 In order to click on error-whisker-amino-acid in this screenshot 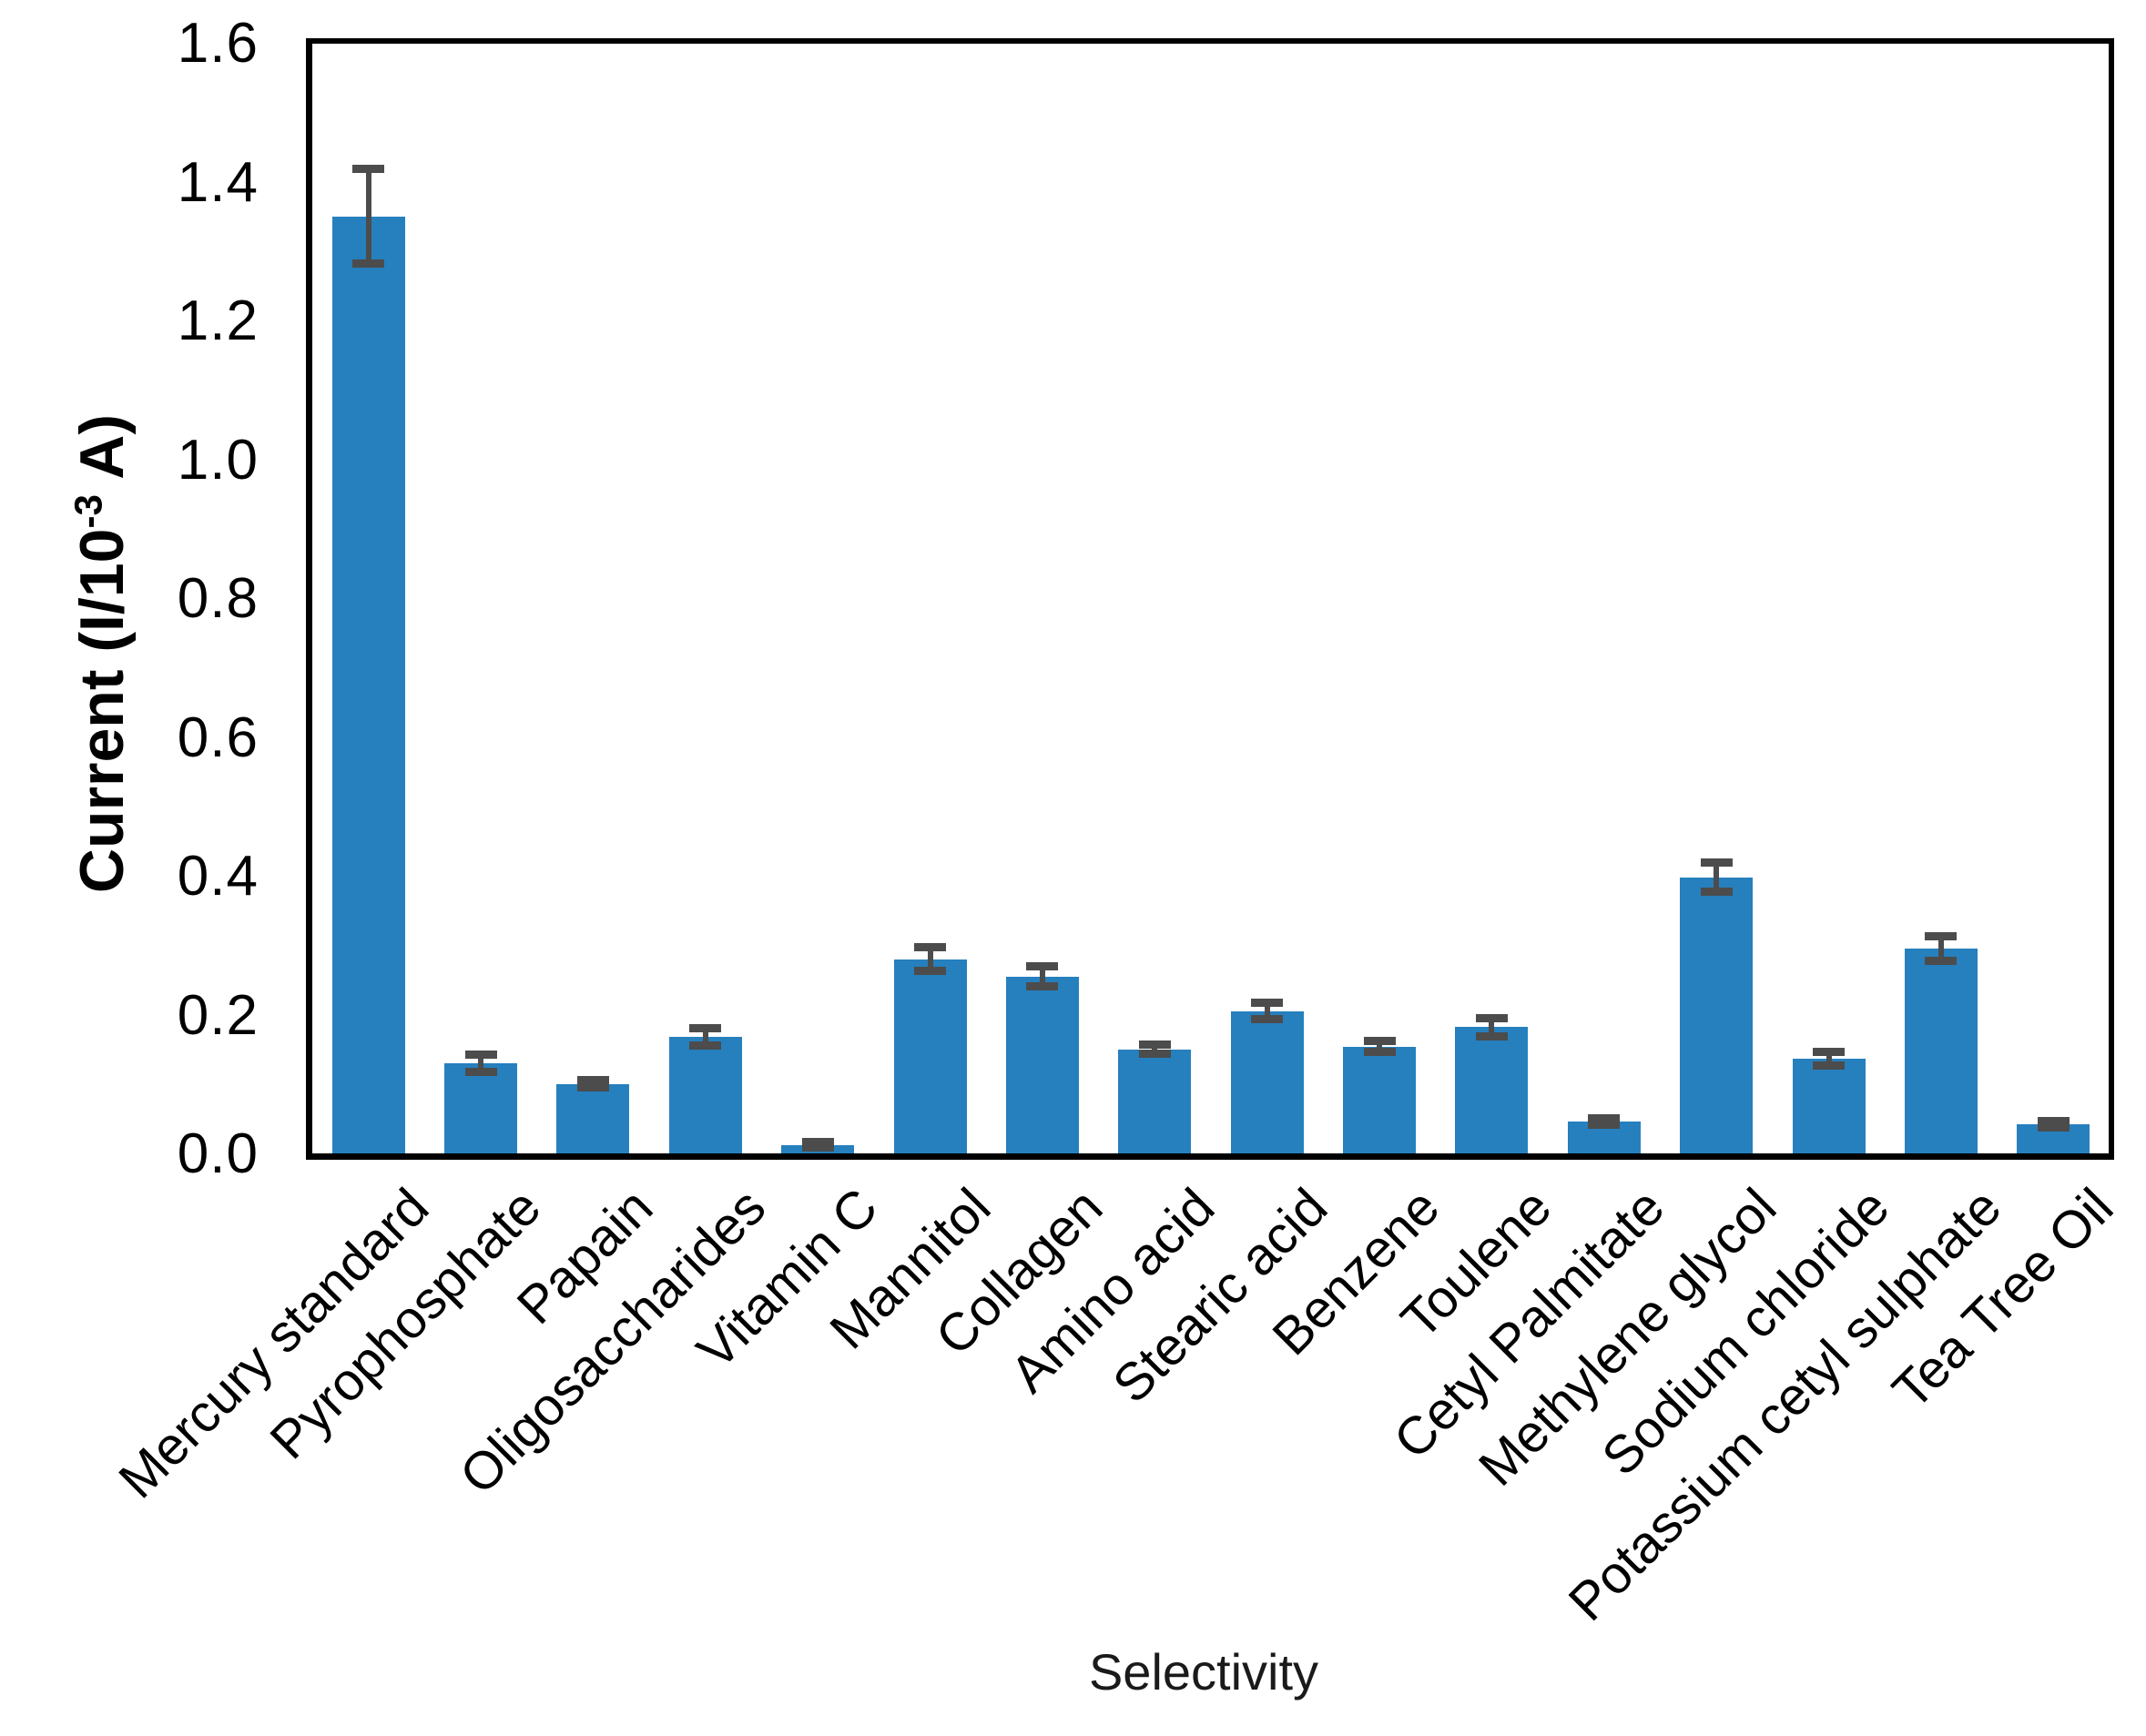, I will do `click(1155, 1049)`.